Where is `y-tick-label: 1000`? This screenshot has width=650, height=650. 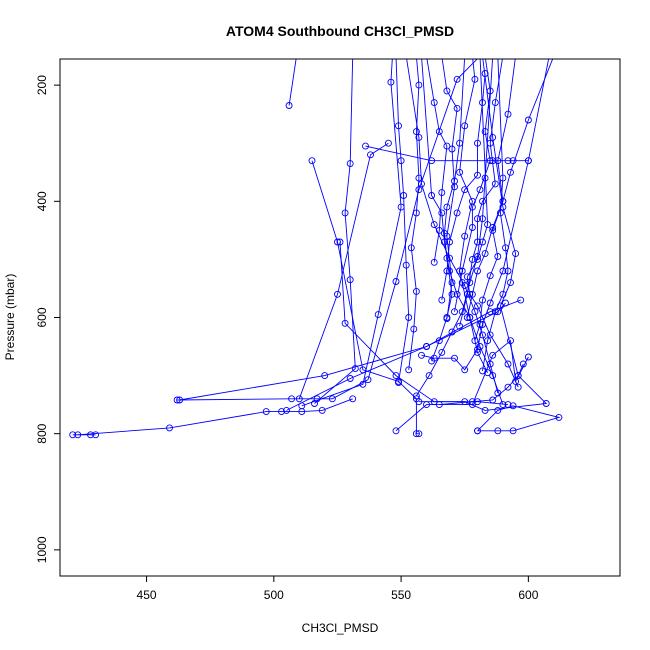 y-tick-label: 1000 is located at coordinates (42, 549).